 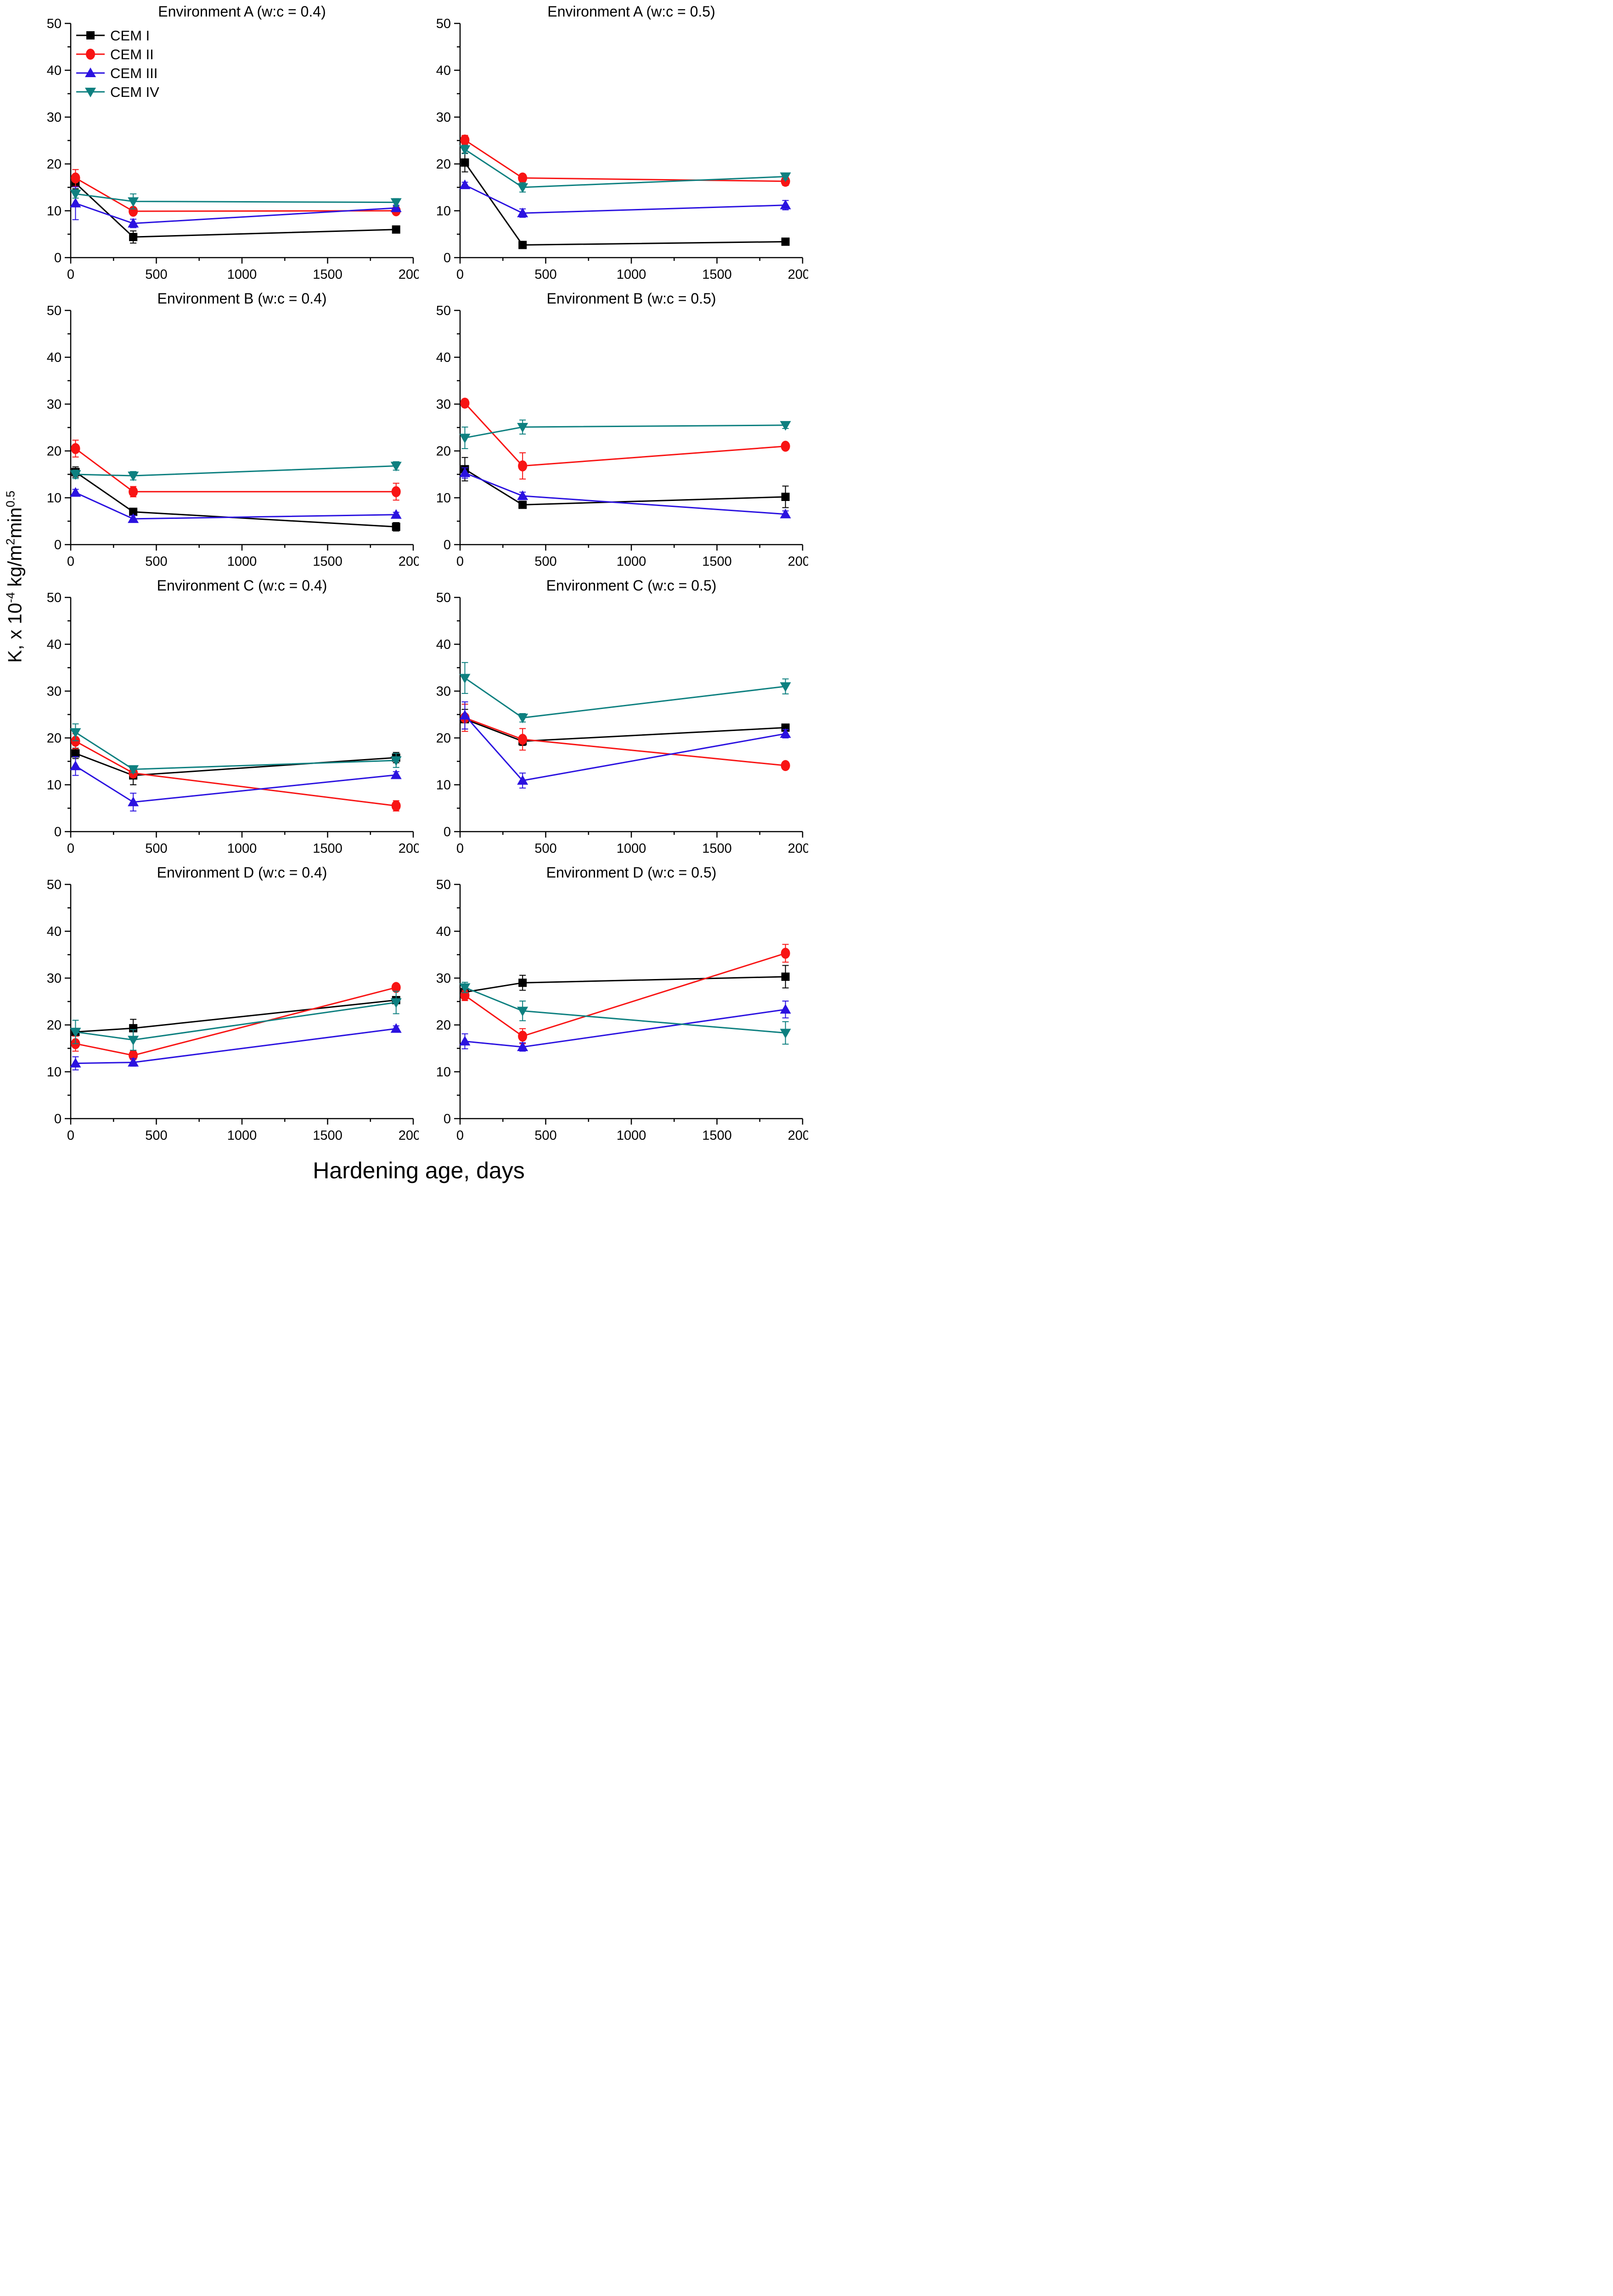 What do you see at coordinates (15, 569) in the screenshot?
I see `y-axis-label-text: kg/m` at bounding box center [15, 569].